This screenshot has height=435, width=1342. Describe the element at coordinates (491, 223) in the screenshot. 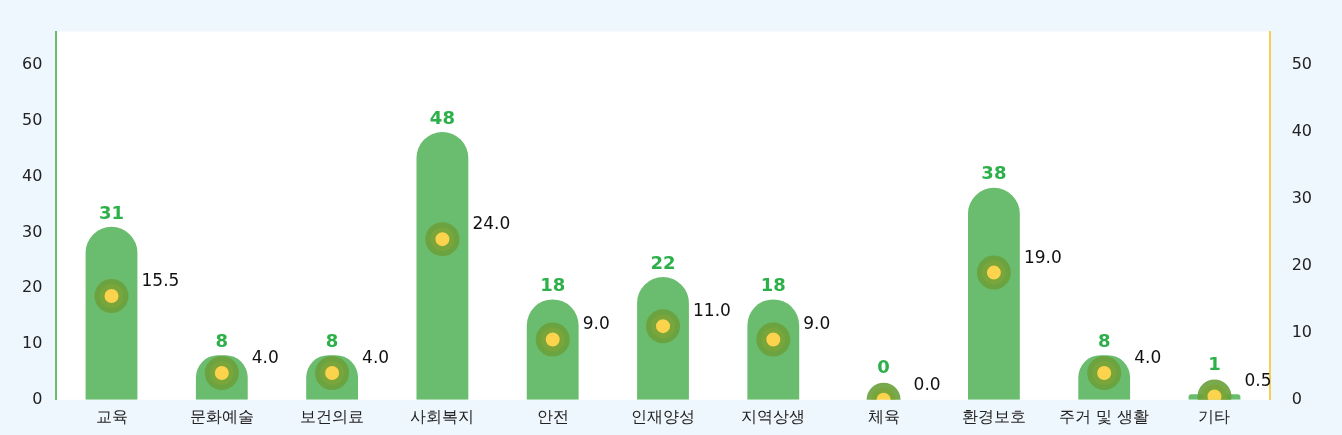

I see `data-label: 24.0` at that location.